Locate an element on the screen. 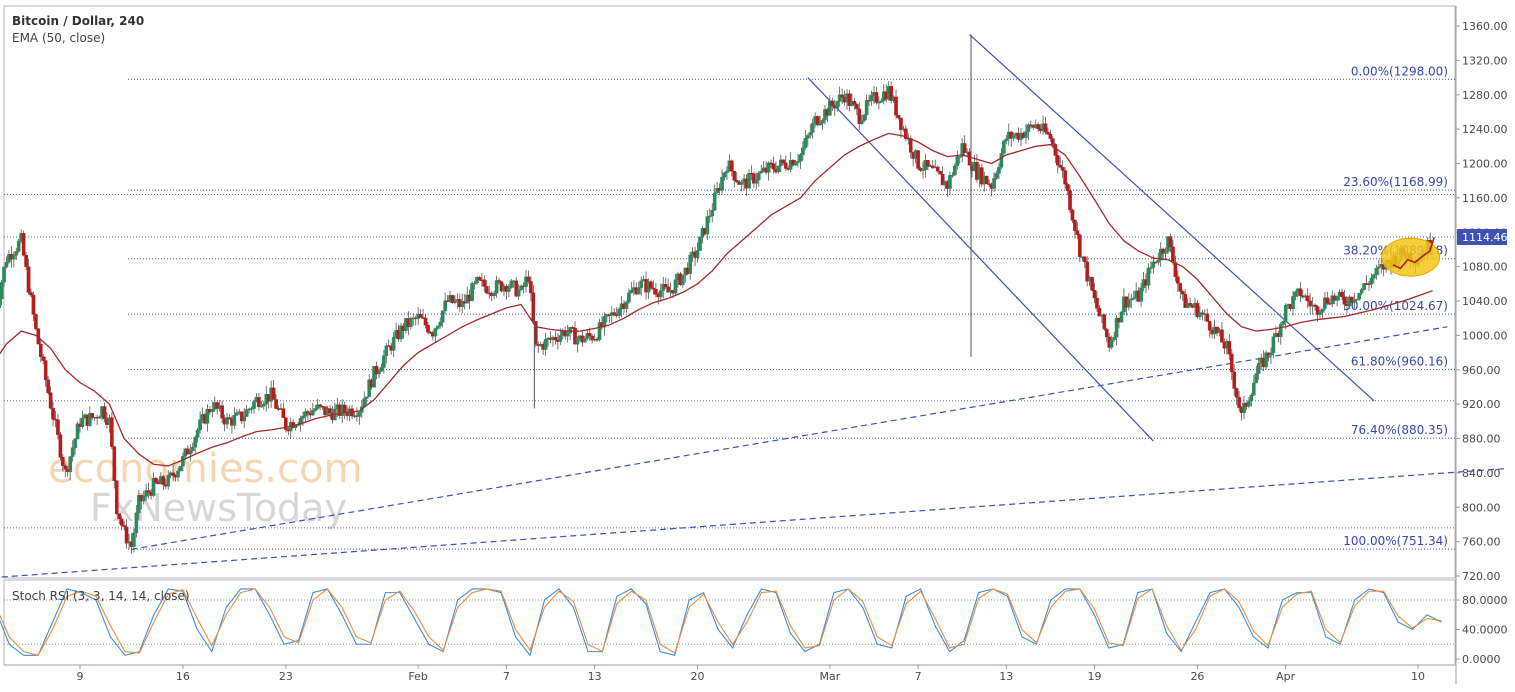  y-tick-label: 720.00 is located at coordinates (1481, 576).